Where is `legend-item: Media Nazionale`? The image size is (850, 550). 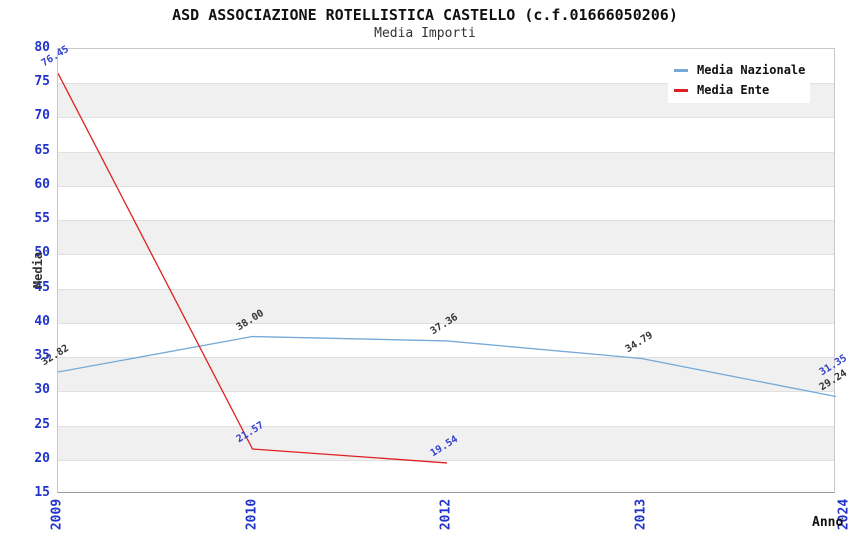
legend-item: Media Nazionale is located at coordinates (739, 70).